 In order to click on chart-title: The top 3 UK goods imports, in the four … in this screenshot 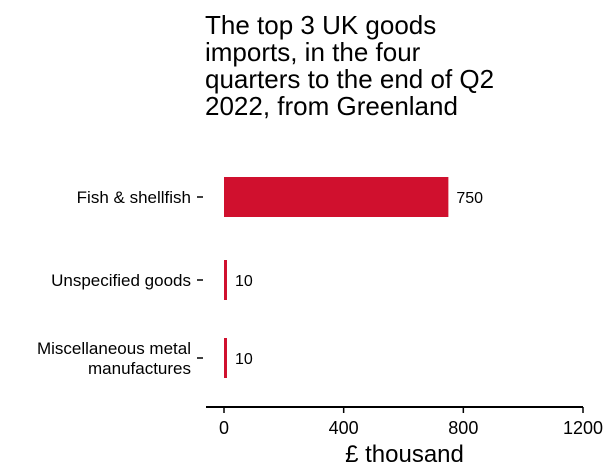, I will do `click(350, 65)`.